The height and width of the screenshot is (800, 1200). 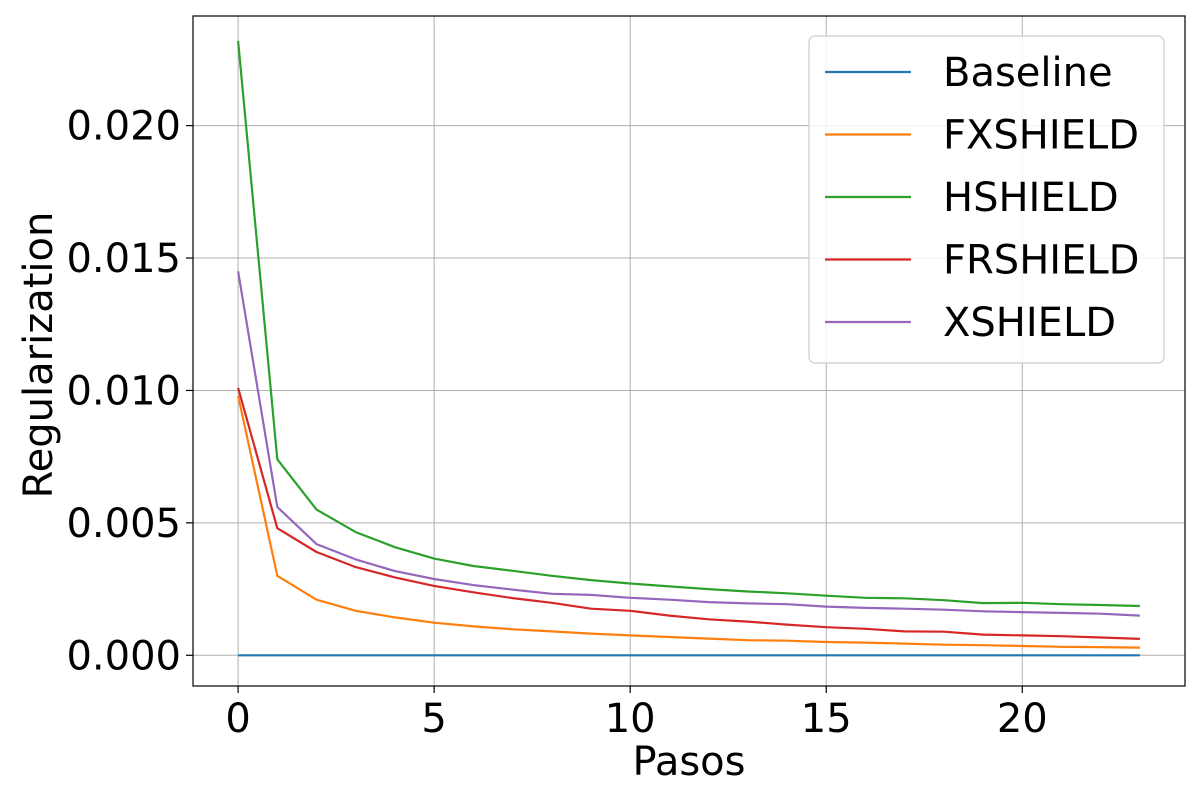 I want to click on legend-box, so click(x=986, y=199).